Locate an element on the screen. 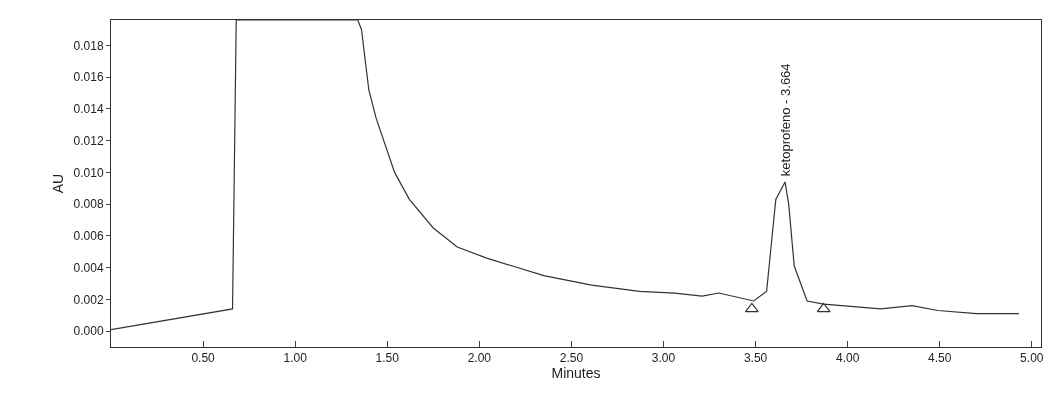 The width and height of the screenshot is (1061, 419). x-tick-label: 2.50 is located at coordinates (571, 358).